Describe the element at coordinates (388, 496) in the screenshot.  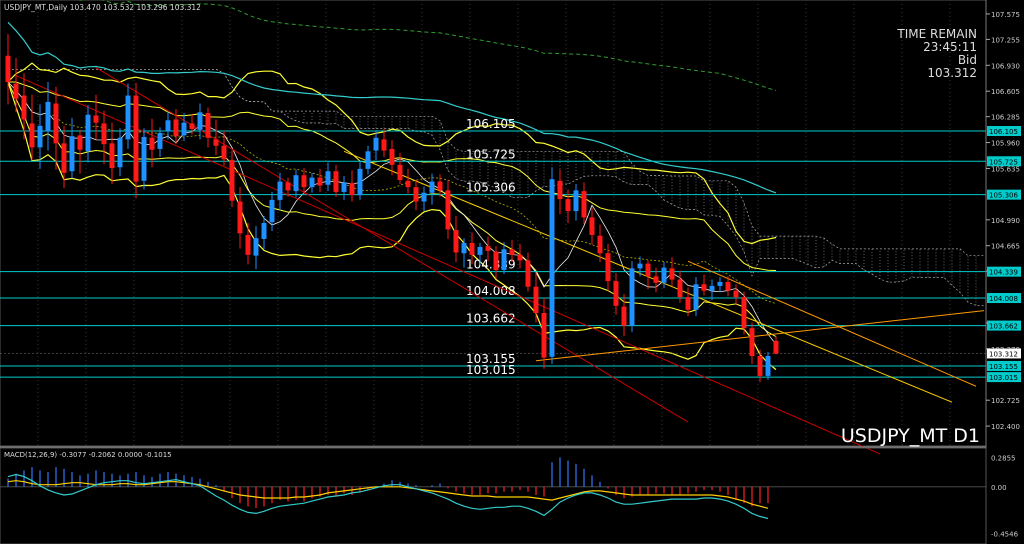
I see `macd-lines` at that location.